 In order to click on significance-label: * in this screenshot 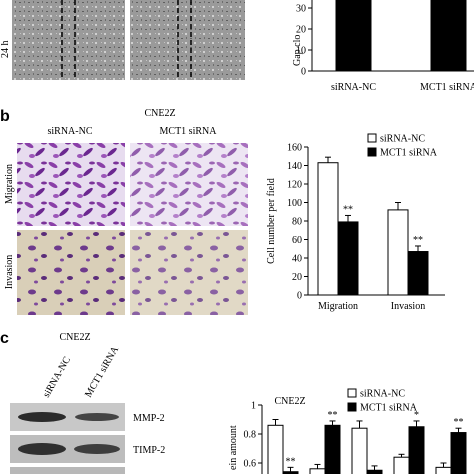, I will do `click(416, 415)`.